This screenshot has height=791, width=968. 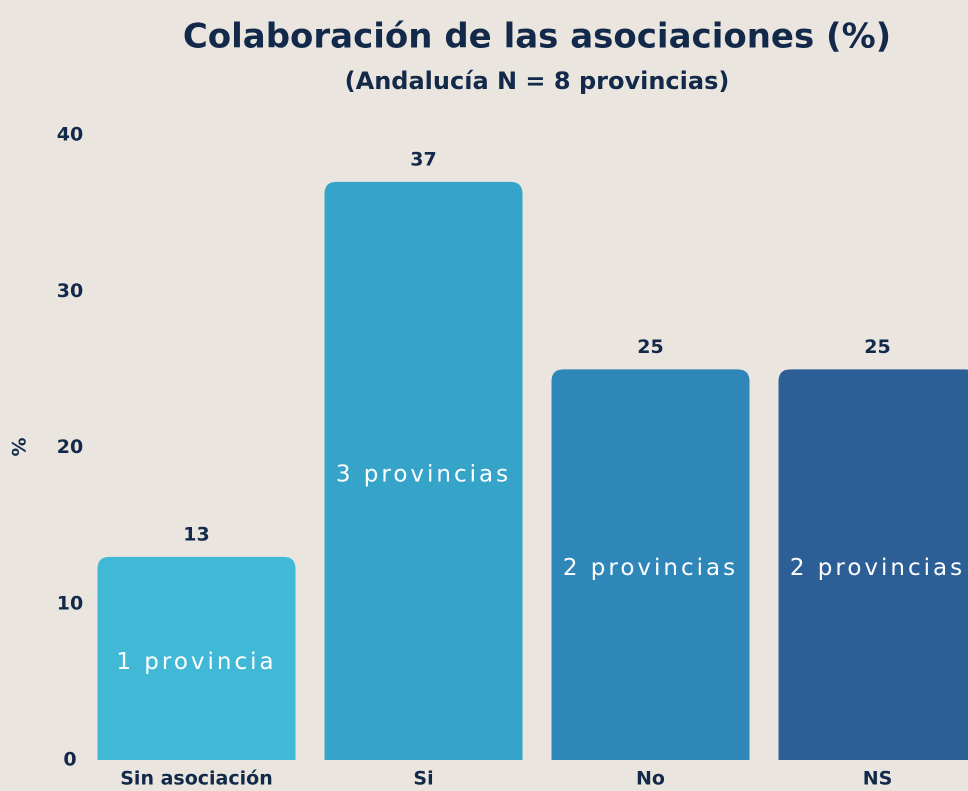 What do you see at coordinates (537, 37) in the screenshot?
I see `chart-title: Colaboración de las asociaciones (%)` at bounding box center [537, 37].